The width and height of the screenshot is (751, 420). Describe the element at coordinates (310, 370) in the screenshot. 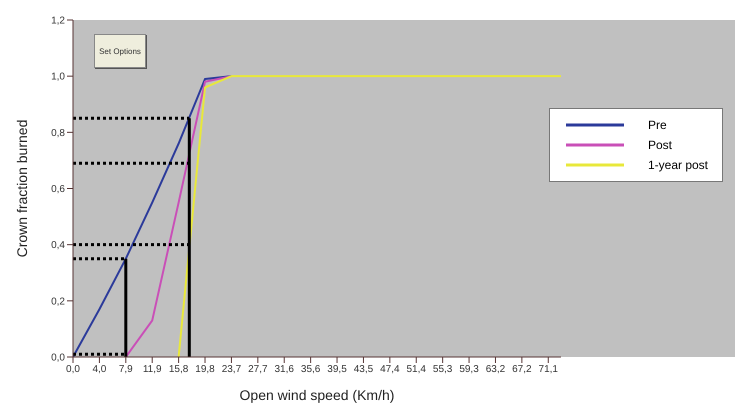

I see `x-tick-label: 35,6` at that location.